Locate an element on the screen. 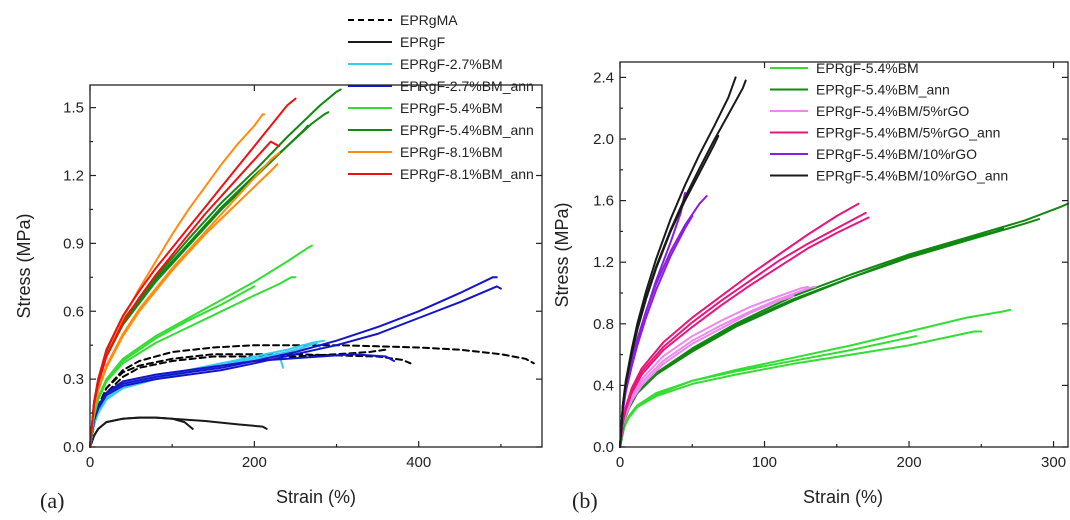 The image size is (1070, 520). legend-label-4: EPRgF-5.4%BM/5%rGO_ann is located at coordinates (908, 133).